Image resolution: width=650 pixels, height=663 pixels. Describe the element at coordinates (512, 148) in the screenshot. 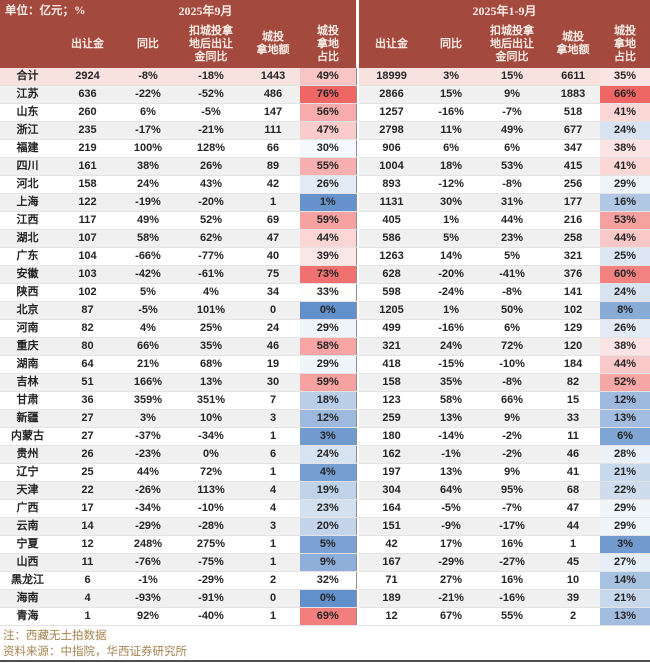

I see `value-cell: 6%` at that location.